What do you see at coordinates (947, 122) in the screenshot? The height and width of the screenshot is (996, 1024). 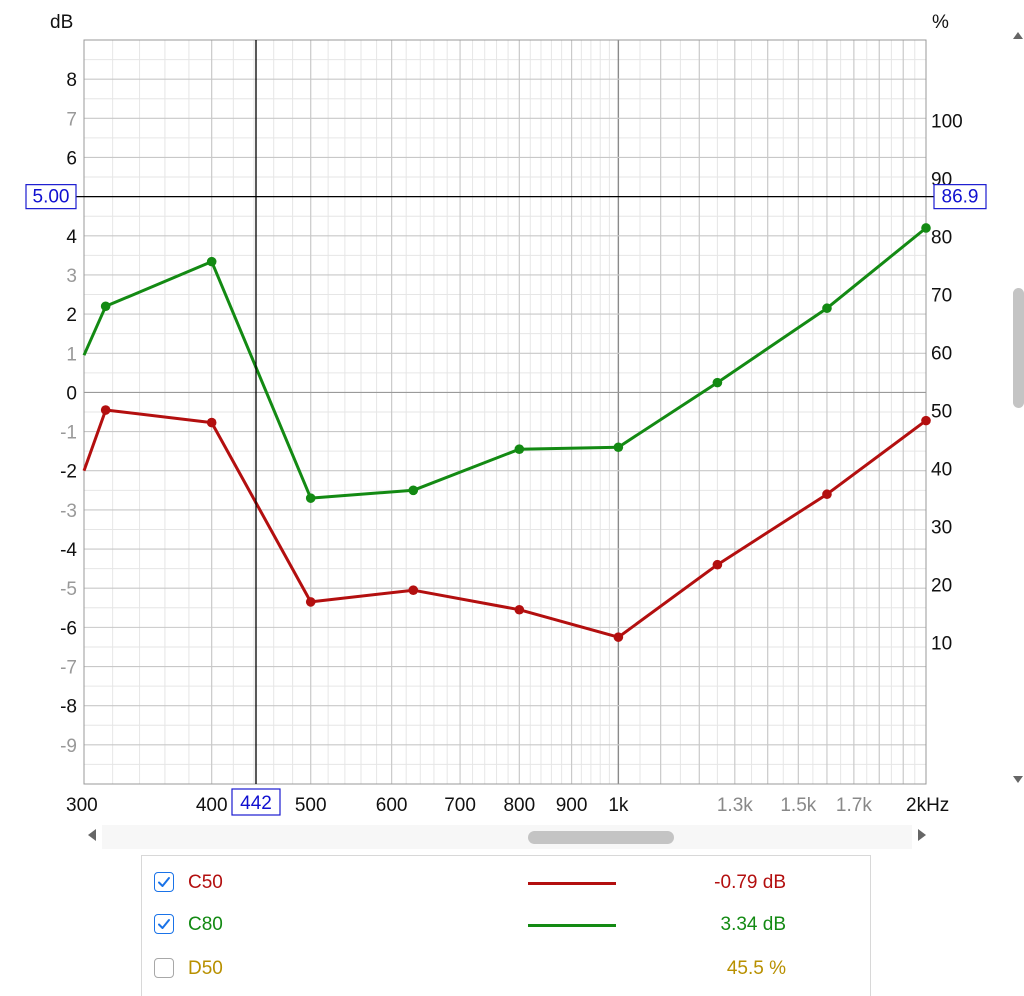 I see `y-right-tick-label: 100` at bounding box center [947, 122].